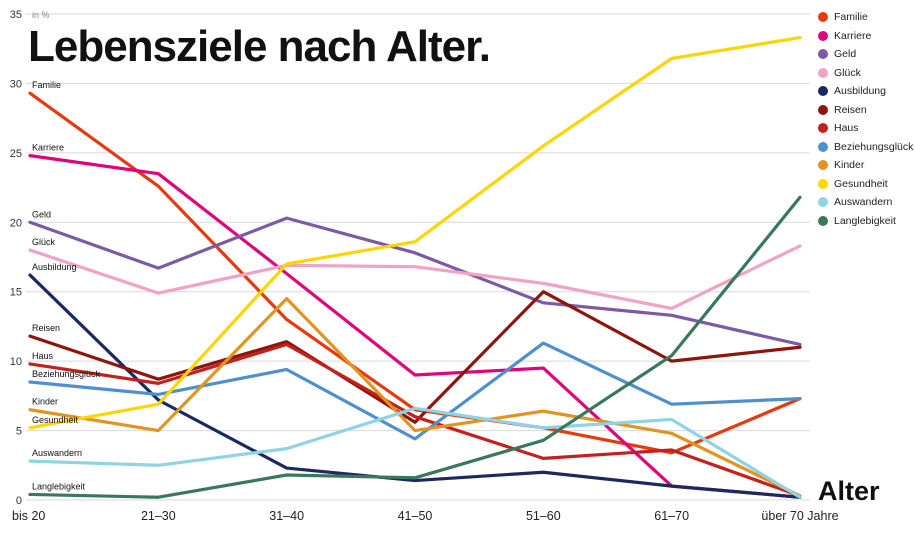 The width and height of the screenshot is (915, 533). I want to click on x-tick-label-21-30: 21–30, so click(158, 516).